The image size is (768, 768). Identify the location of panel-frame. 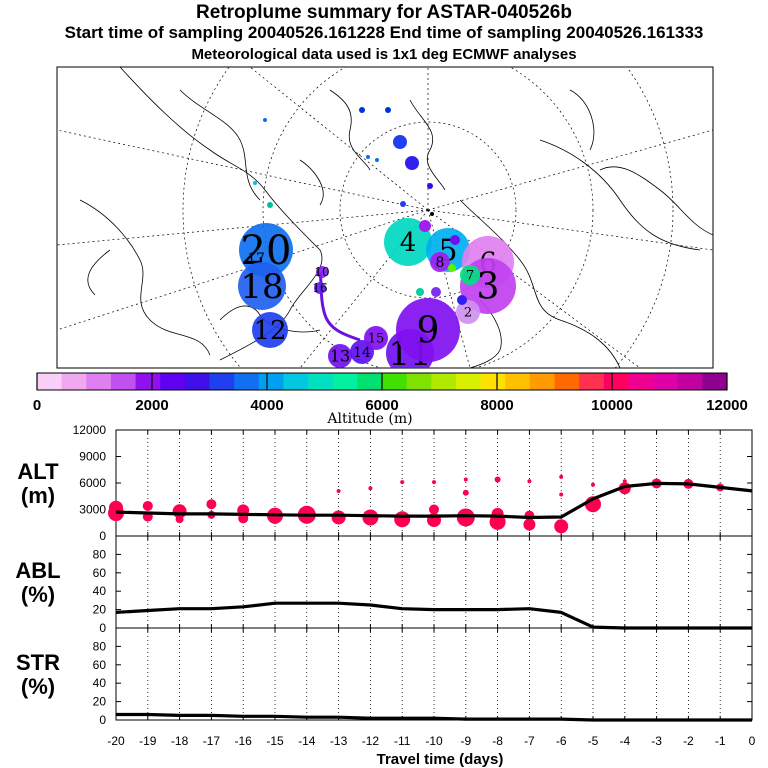
(434, 674).